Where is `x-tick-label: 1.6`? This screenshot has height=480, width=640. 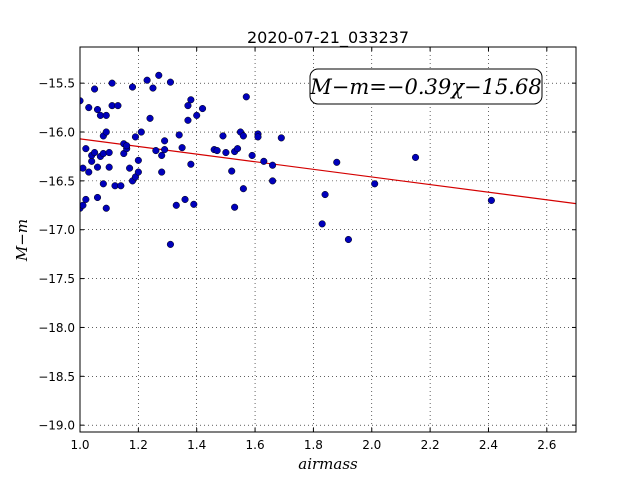 x-tick-label: 1.6 is located at coordinates (255, 445).